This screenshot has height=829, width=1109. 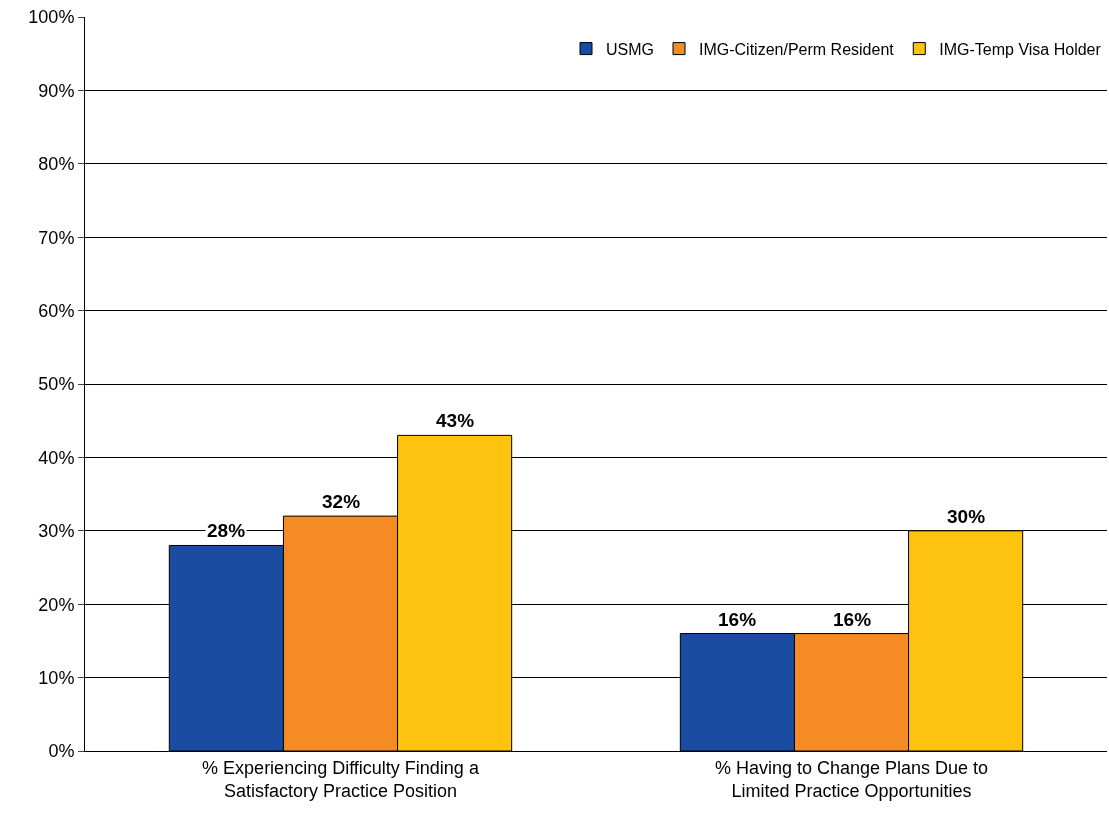 What do you see at coordinates (56, 90) in the screenshot?
I see `y-tick-label: 90%` at bounding box center [56, 90].